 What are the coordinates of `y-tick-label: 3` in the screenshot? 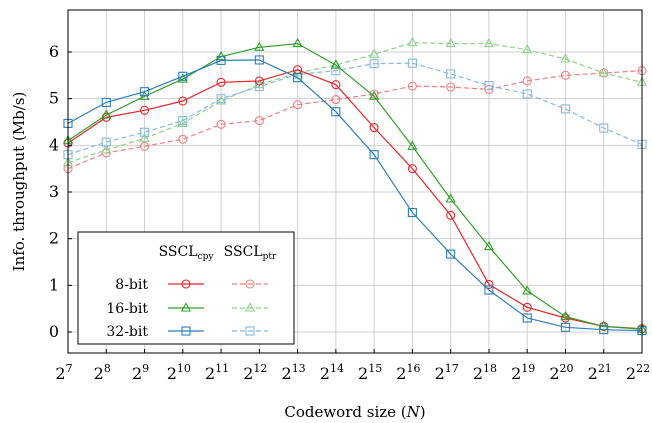 It's located at (54, 191).